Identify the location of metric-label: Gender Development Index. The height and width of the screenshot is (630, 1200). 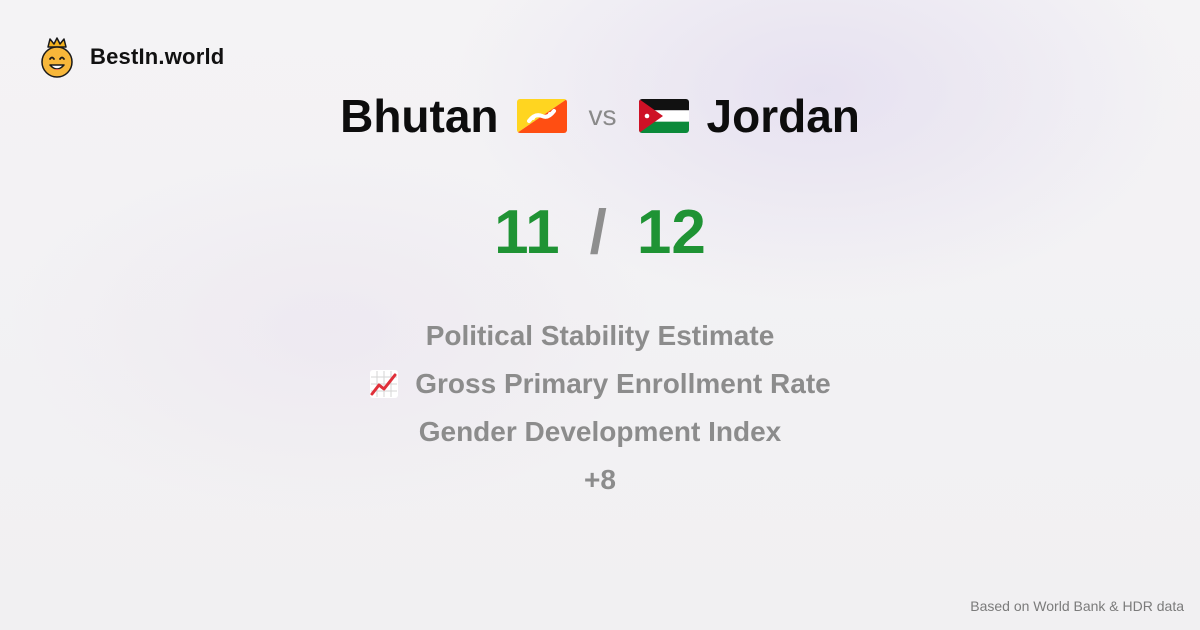
(600, 431).